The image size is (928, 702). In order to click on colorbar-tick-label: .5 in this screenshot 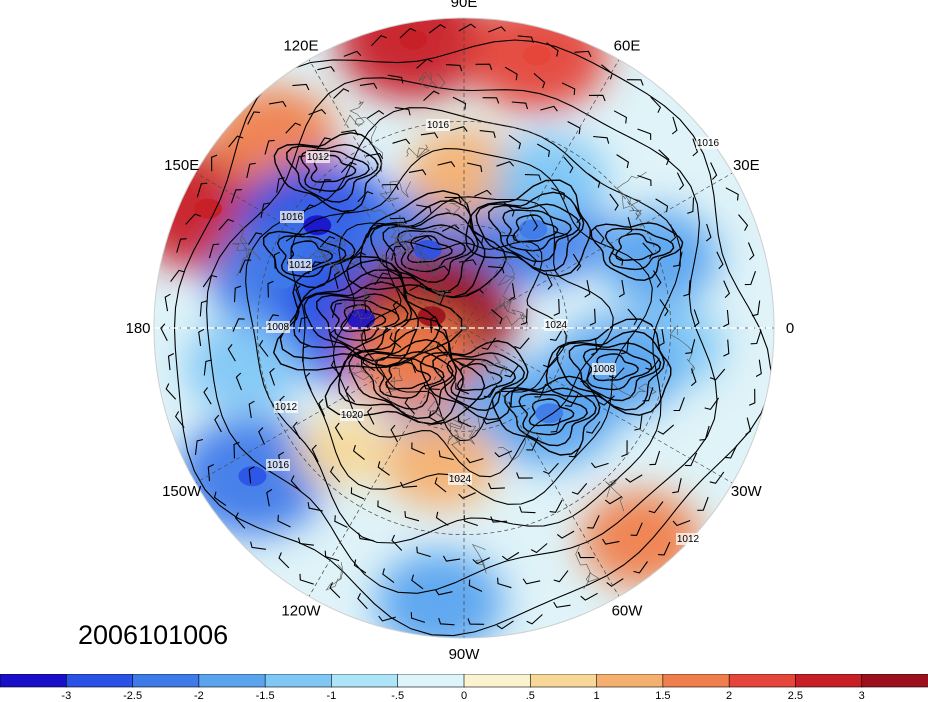, I will do `click(530, 696)`.